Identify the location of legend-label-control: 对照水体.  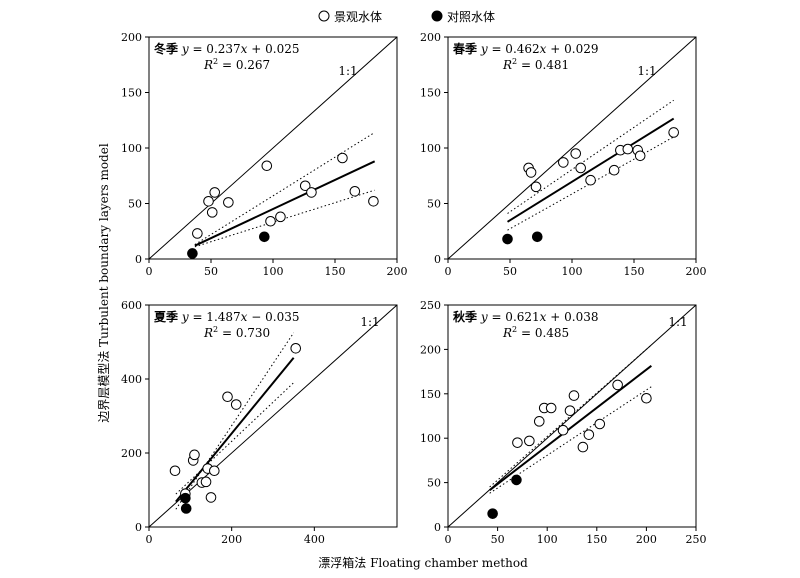
(471, 17).